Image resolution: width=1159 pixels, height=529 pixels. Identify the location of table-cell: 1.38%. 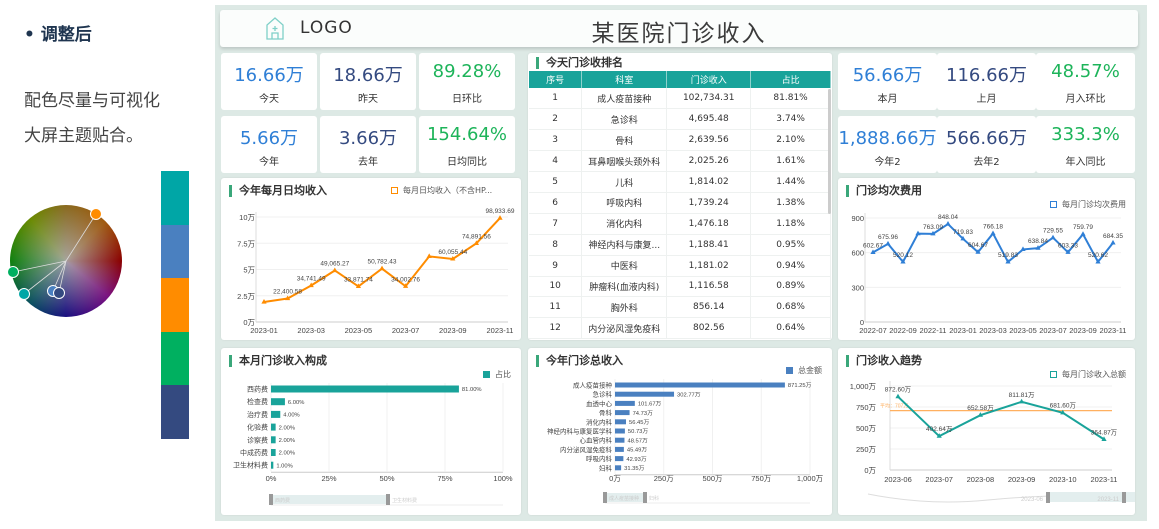
(790, 203).